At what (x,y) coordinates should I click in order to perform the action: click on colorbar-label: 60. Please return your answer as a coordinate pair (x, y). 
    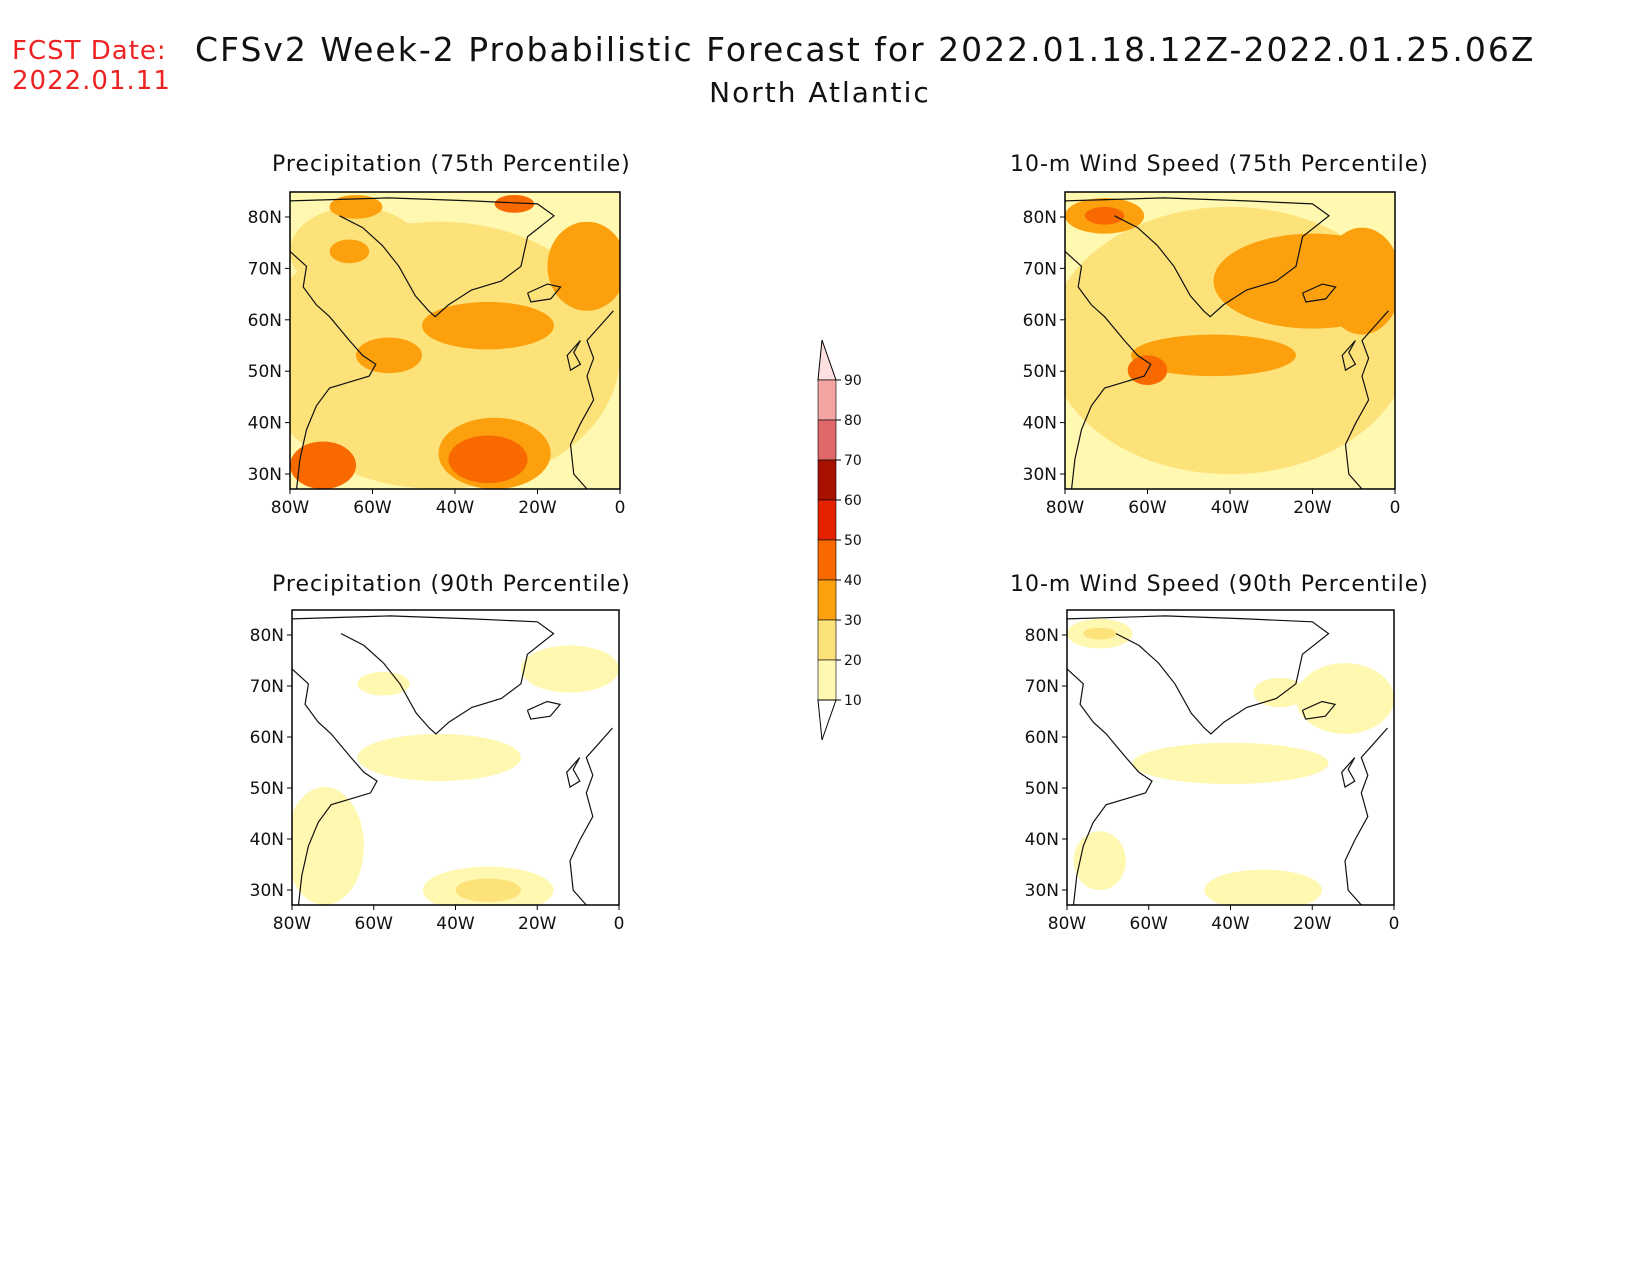
    Looking at the image, I should click on (853, 501).